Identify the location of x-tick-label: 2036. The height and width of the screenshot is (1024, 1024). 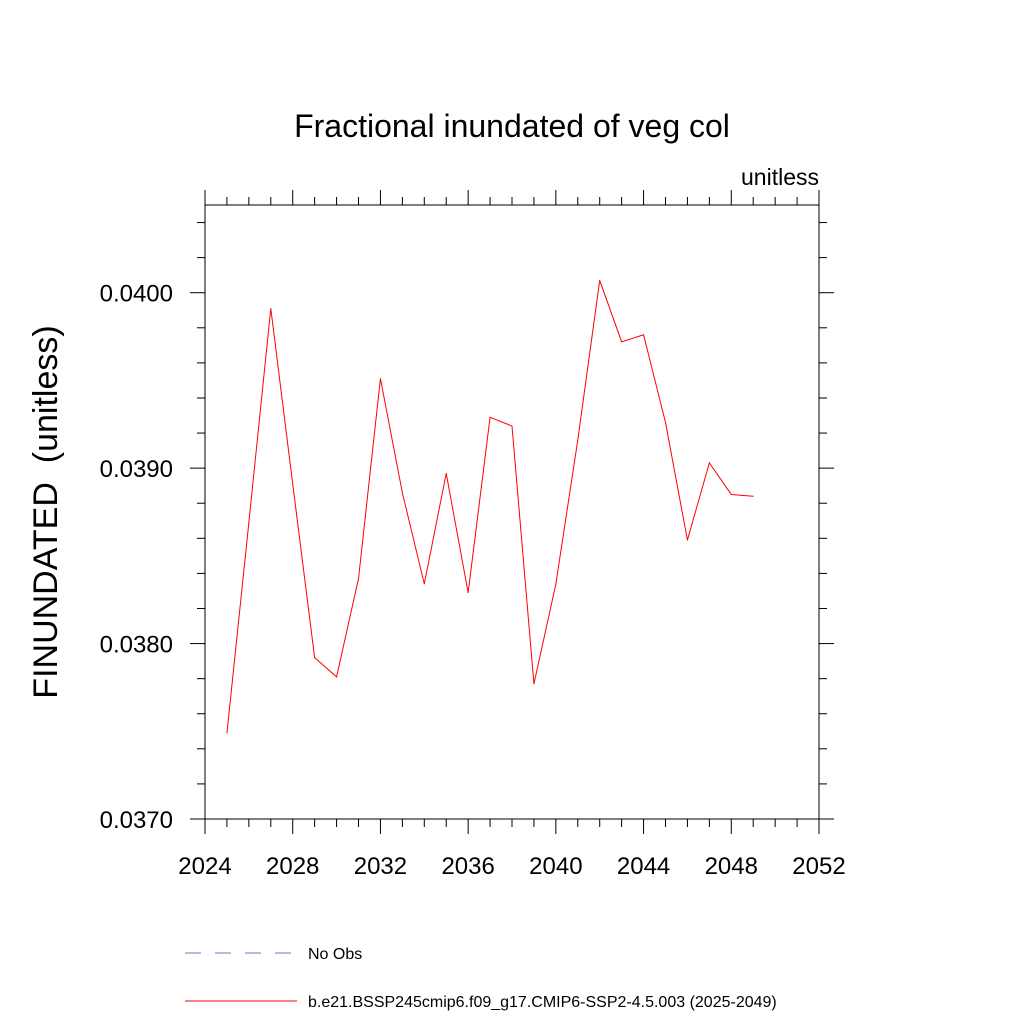
(467, 866).